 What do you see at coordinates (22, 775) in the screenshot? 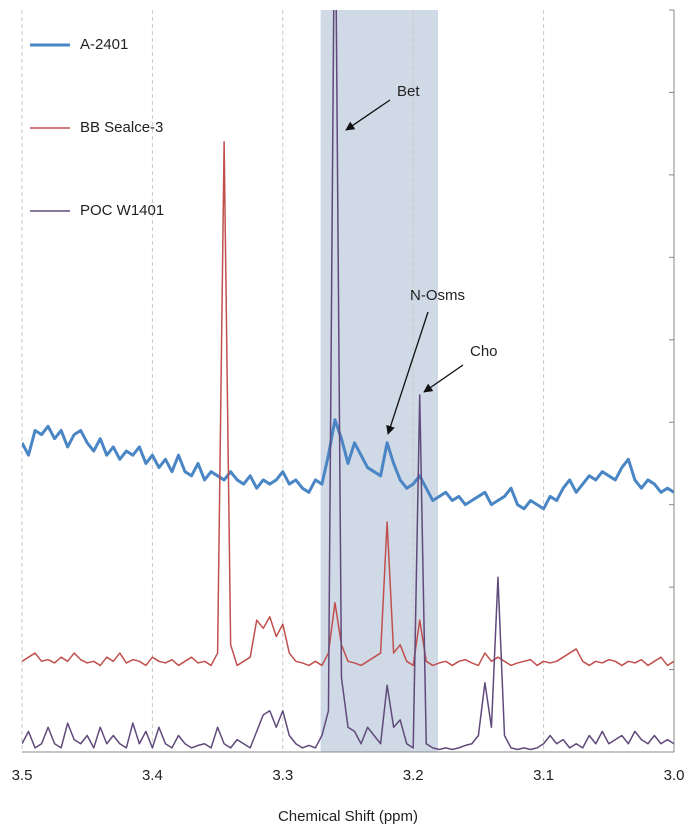
I see `x-tick-label: 3.5` at bounding box center [22, 775].